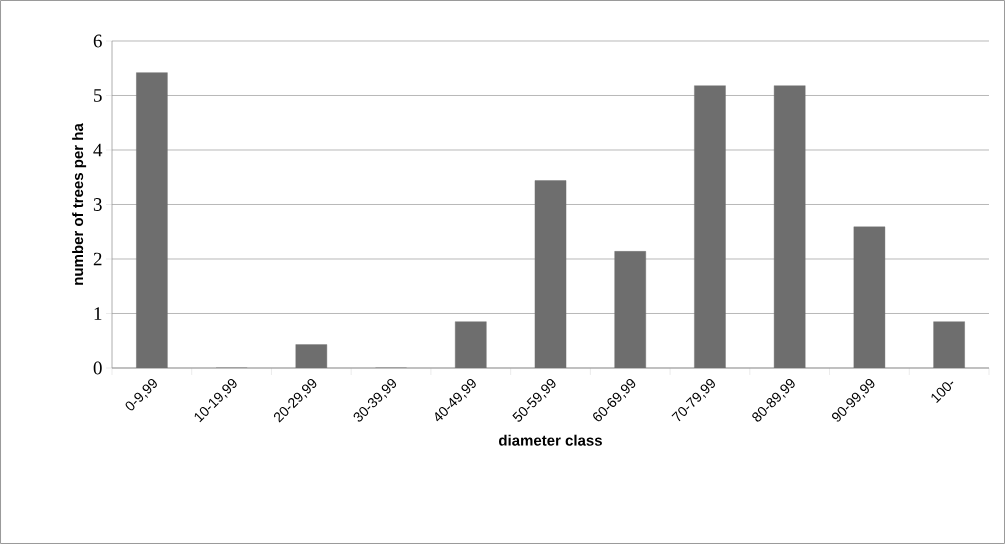  Describe the element at coordinates (97, 259) in the screenshot. I see `y-tick-label: 2` at that location.